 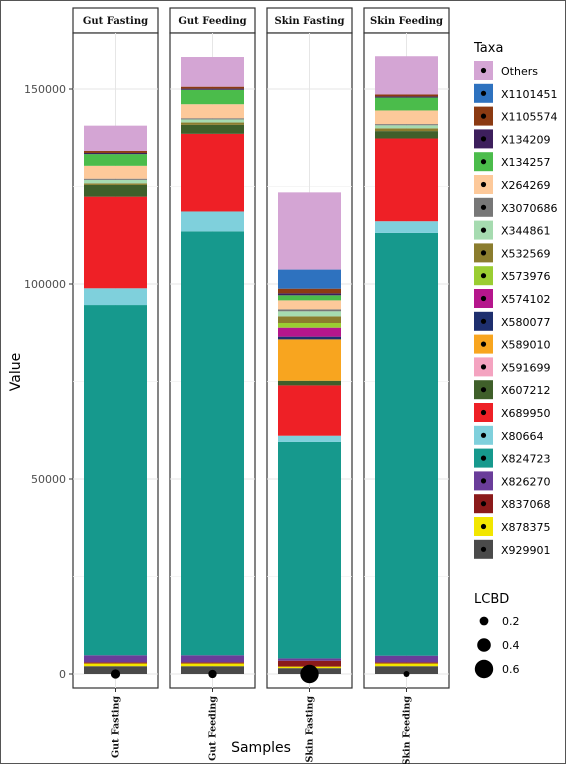 What do you see at coordinates (529, 117) in the screenshot?
I see `legend-label: X1105574` at bounding box center [529, 117].